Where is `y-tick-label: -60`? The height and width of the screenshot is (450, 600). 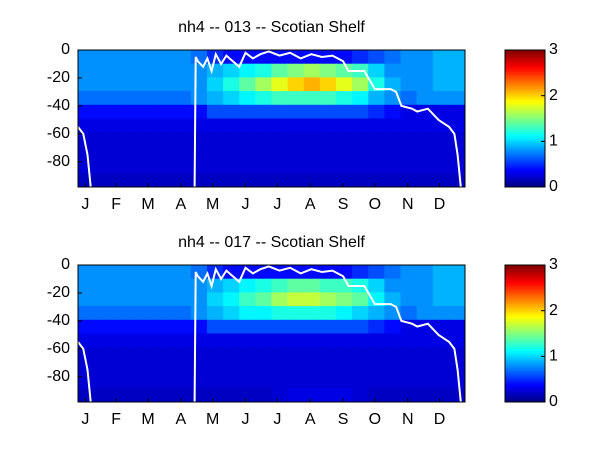 y-tick-label: -60 is located at coordinates (58, 133).